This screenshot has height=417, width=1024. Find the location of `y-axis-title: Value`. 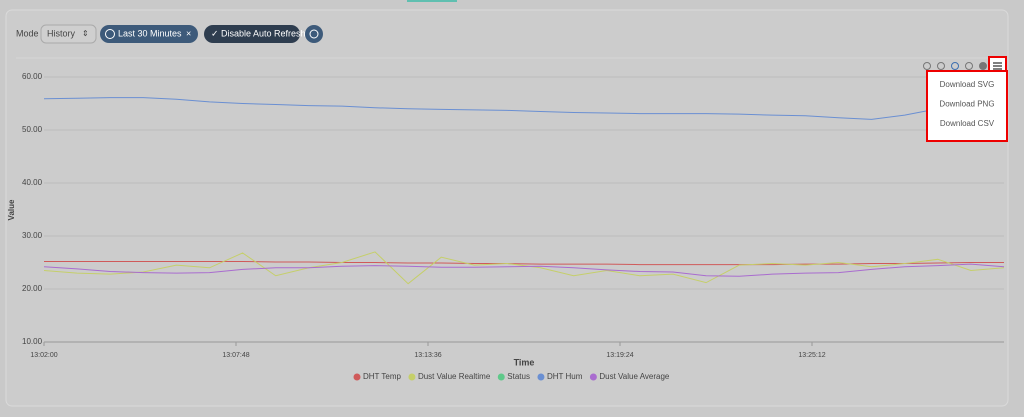

y-axis-title: Value is located at coordinates (11, 209).